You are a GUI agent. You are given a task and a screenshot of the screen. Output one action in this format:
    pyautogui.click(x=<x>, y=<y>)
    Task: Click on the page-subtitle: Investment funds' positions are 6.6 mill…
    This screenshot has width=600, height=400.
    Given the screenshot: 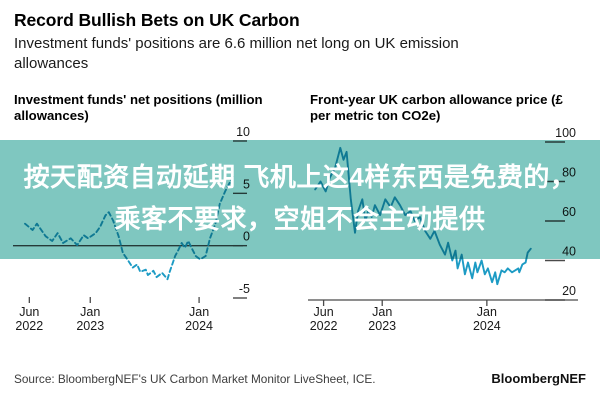 What is the action you would take?
    pyautogui.click(x=236, y=53)
    